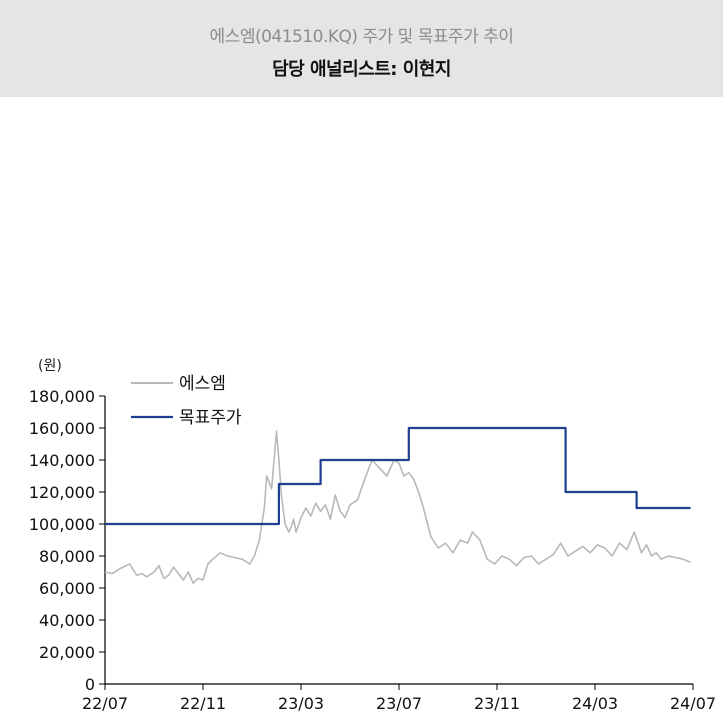 The height and width of the screenshot is (721, 723). What do you see at coordinates (361, 69) in the screenshot?
I see `chart-title: 담당 애널리스트: 이현지` at bounding box center [361, 69].